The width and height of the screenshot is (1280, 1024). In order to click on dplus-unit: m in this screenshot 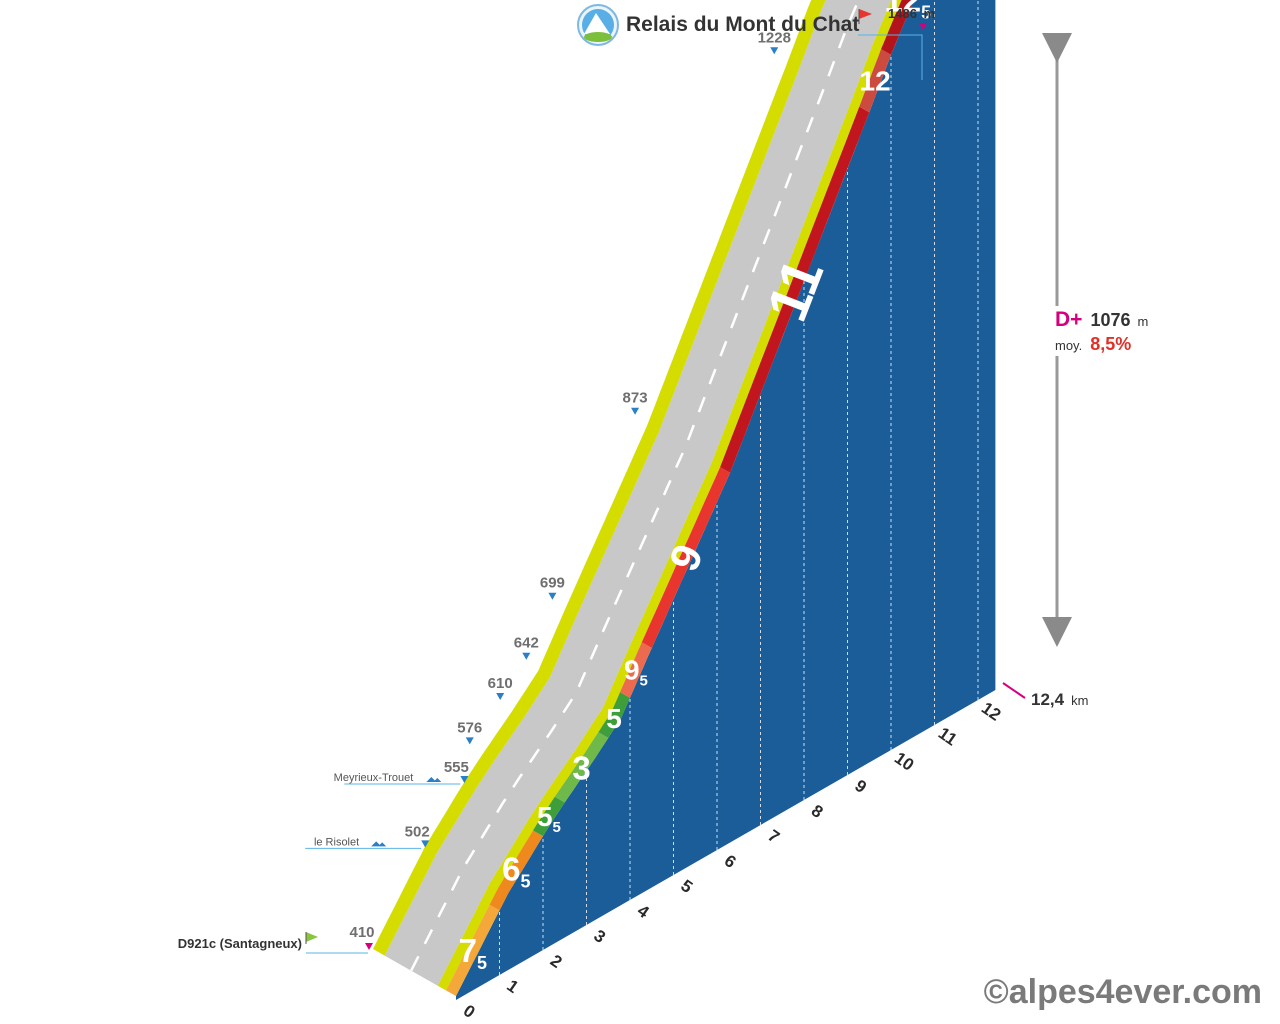, I will do `click(1142, 321)`.